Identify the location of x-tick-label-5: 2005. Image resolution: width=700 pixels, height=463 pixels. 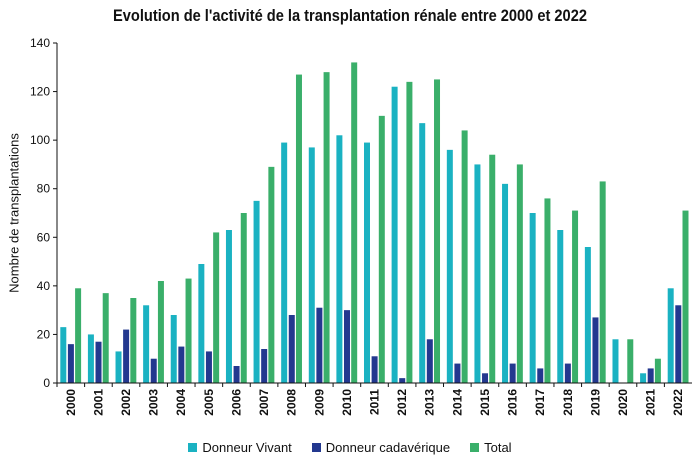
(209, 402).